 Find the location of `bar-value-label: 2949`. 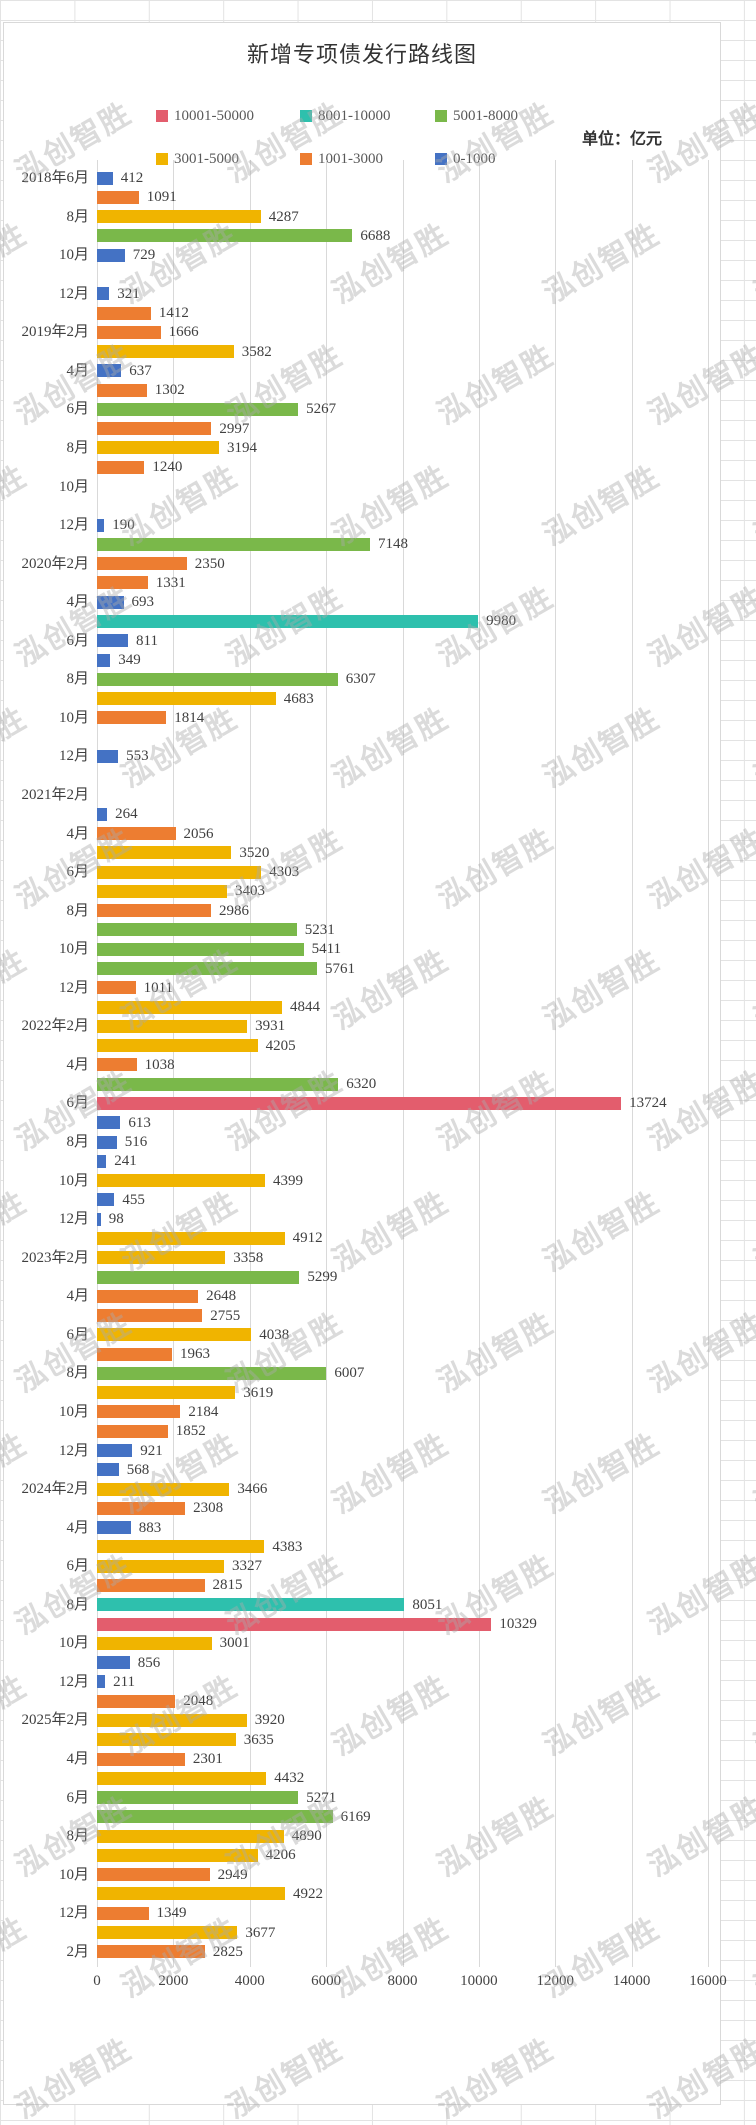

bar-value-label: 2949 is located at coordinates (232, 1874).